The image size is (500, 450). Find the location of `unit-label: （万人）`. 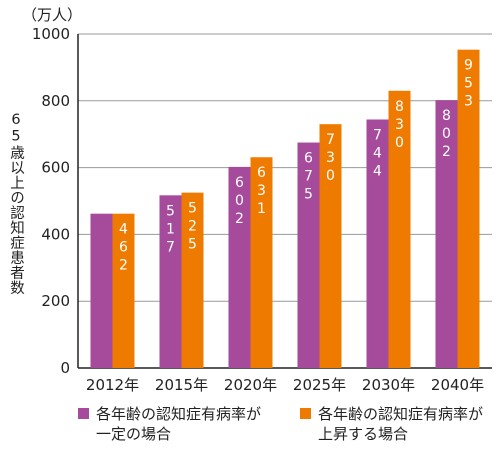

unit-label: （万人） is located at coordinates (52, 15).